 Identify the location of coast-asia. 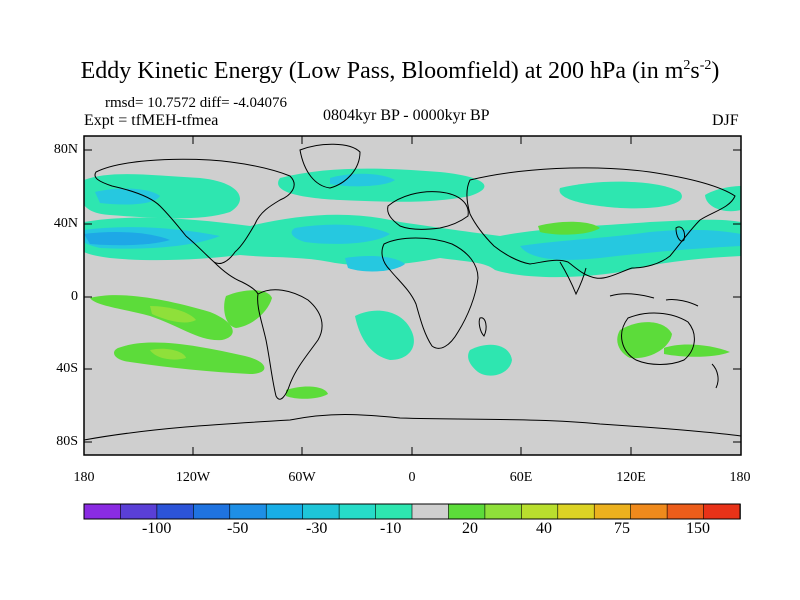
(601, 223).